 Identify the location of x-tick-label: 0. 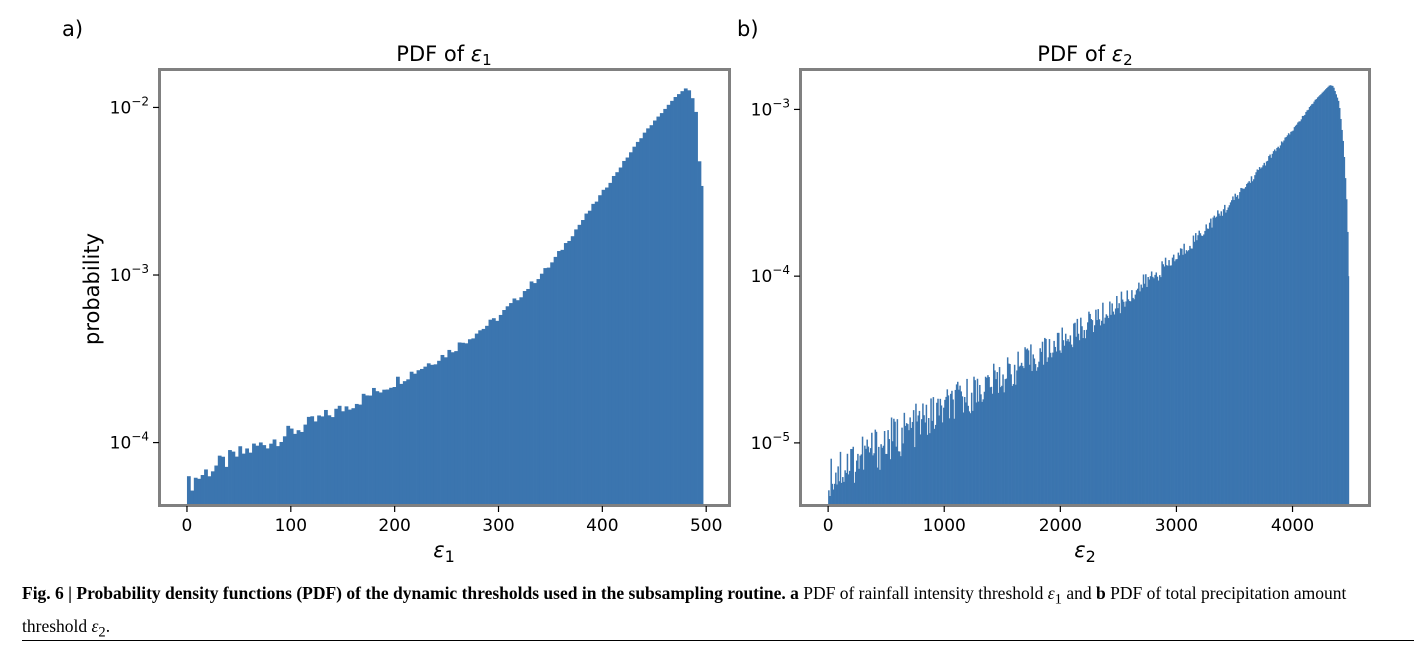
(187, 526).